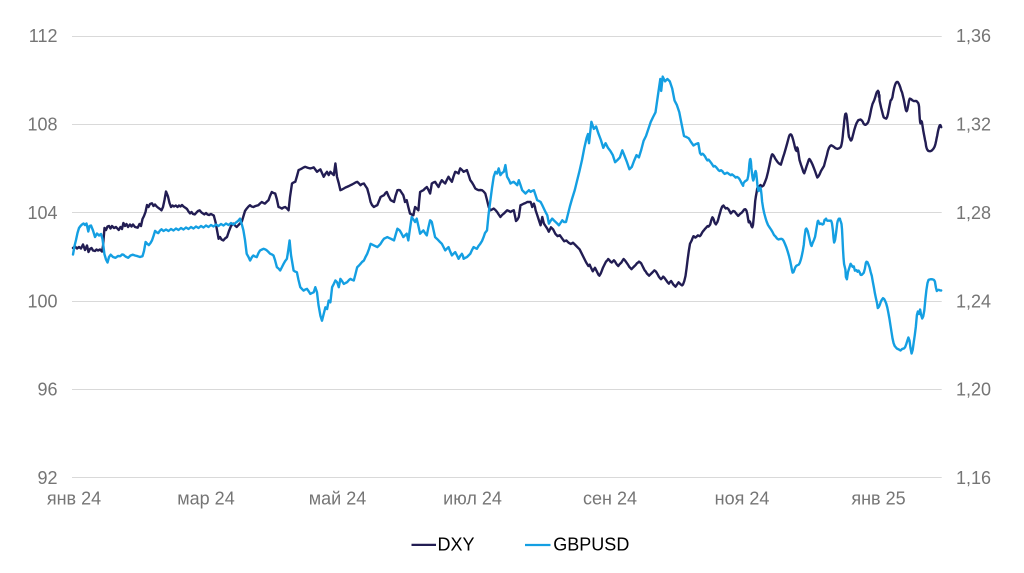 The height and width of the screenshot is (573, 1024). What do you see at coordinates (42, 125) in the screenshot?
I see `svg-text: 108` at bounding box center [42, 125].